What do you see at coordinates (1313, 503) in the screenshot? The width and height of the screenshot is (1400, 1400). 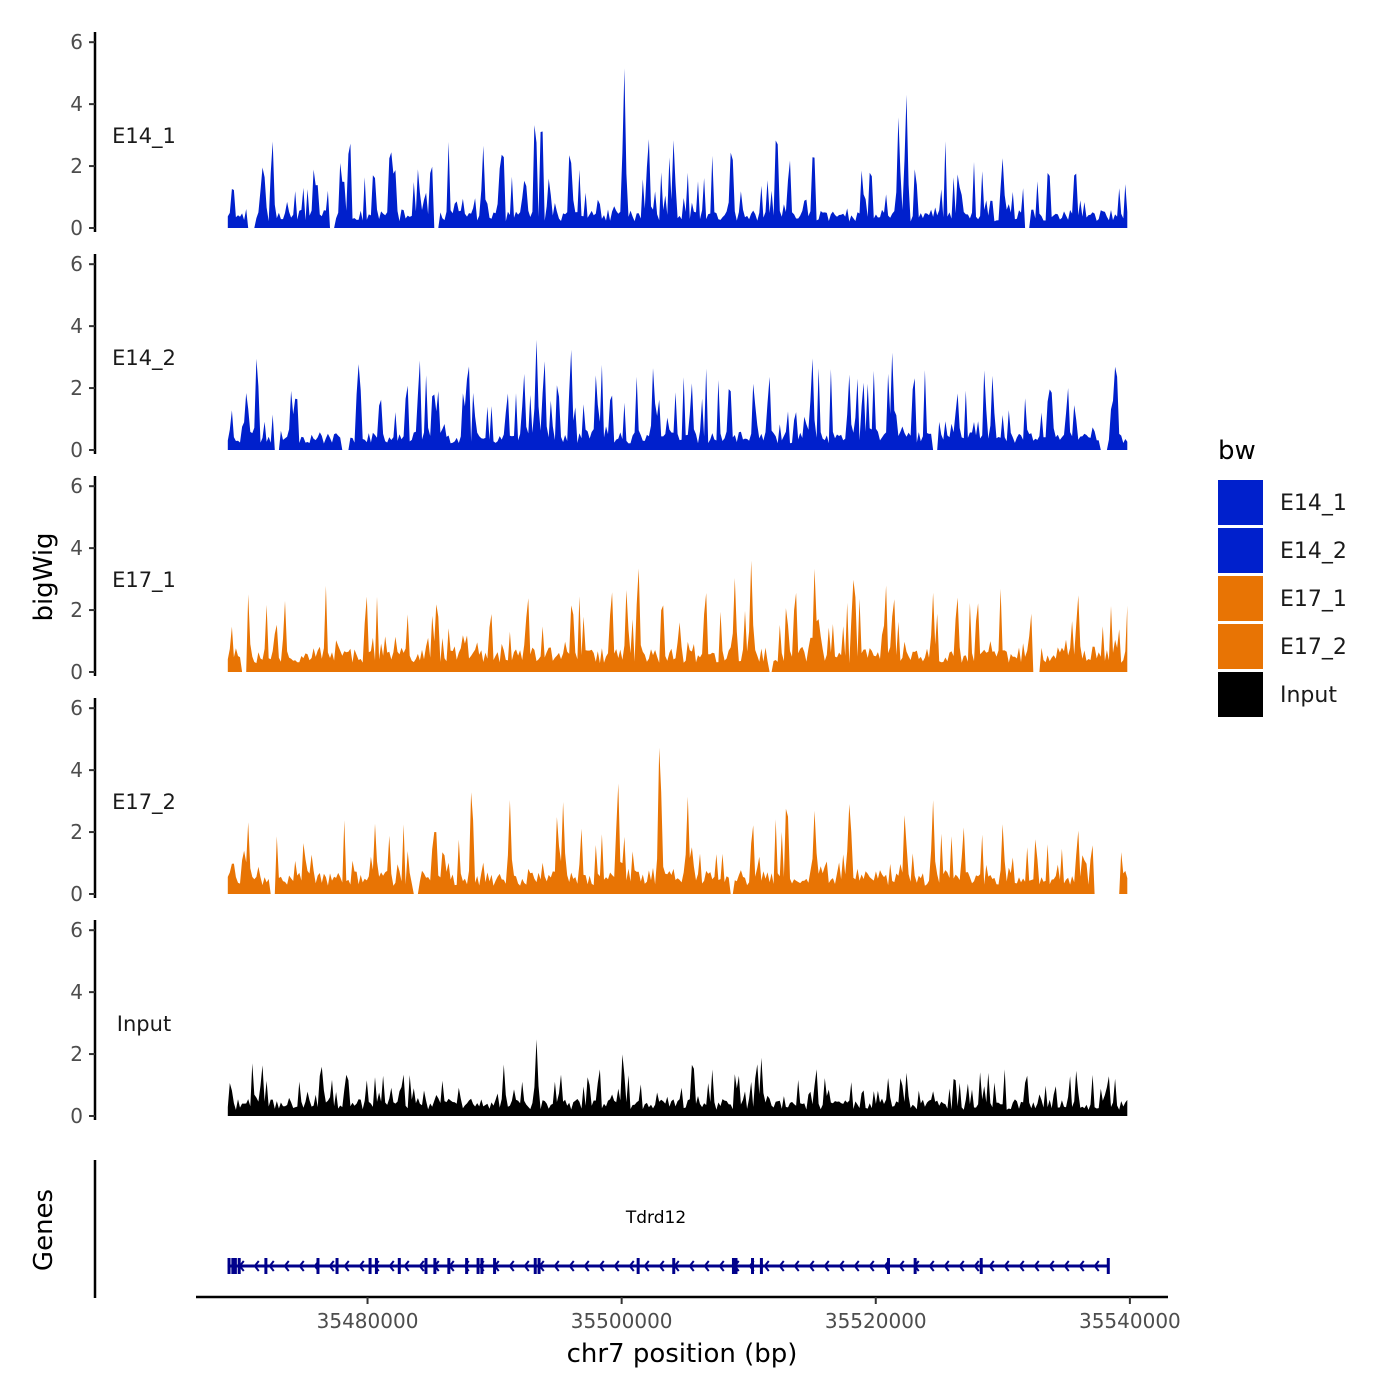 I see `legend-label-E14_1: E14_1` at bounding box center [1313, 503].